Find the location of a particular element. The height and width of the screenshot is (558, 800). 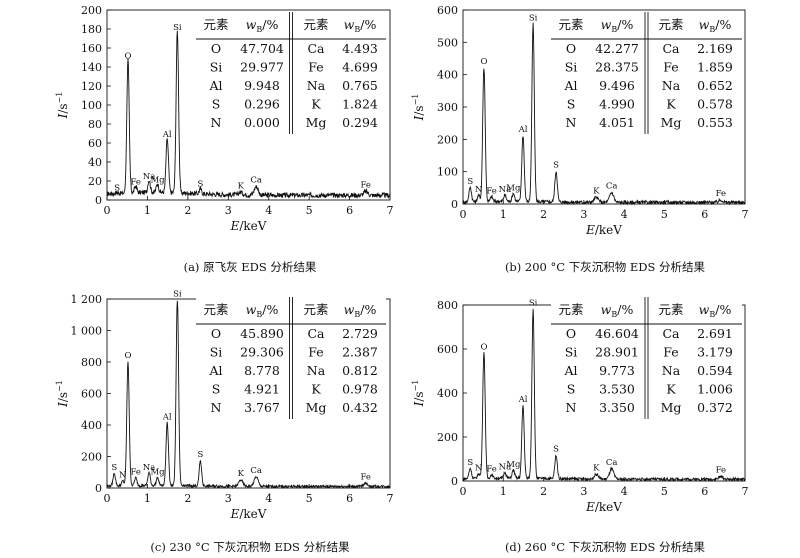

table-cell: 0.432 is located at coordinates (360, 407).